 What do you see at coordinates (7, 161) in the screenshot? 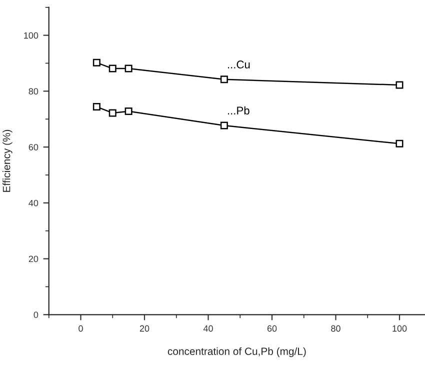
I see `y-axis-title: Efficiency (%)` at bounding box center [7, 161].